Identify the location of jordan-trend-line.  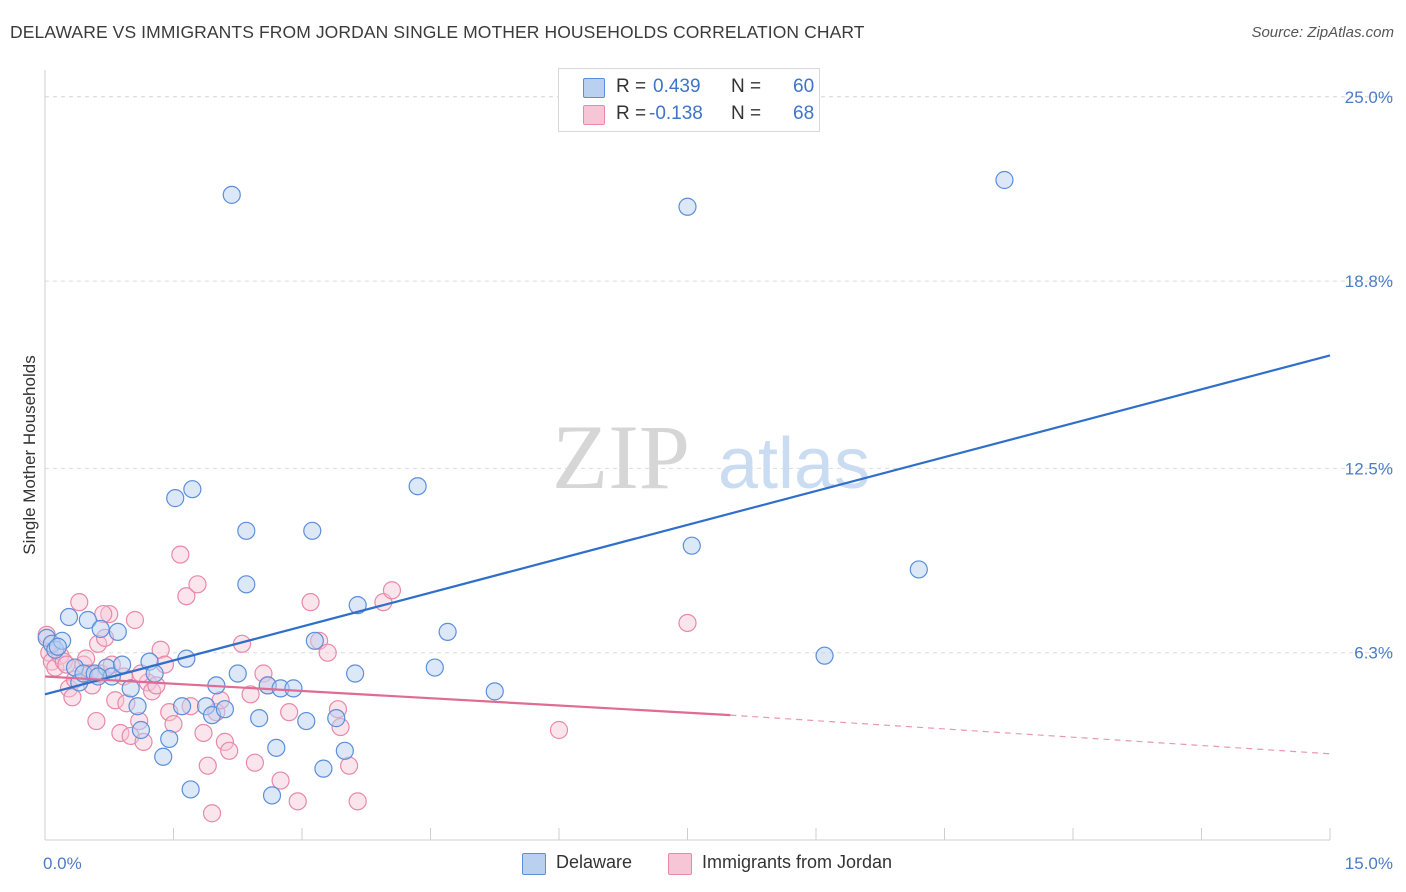
(387, 696).